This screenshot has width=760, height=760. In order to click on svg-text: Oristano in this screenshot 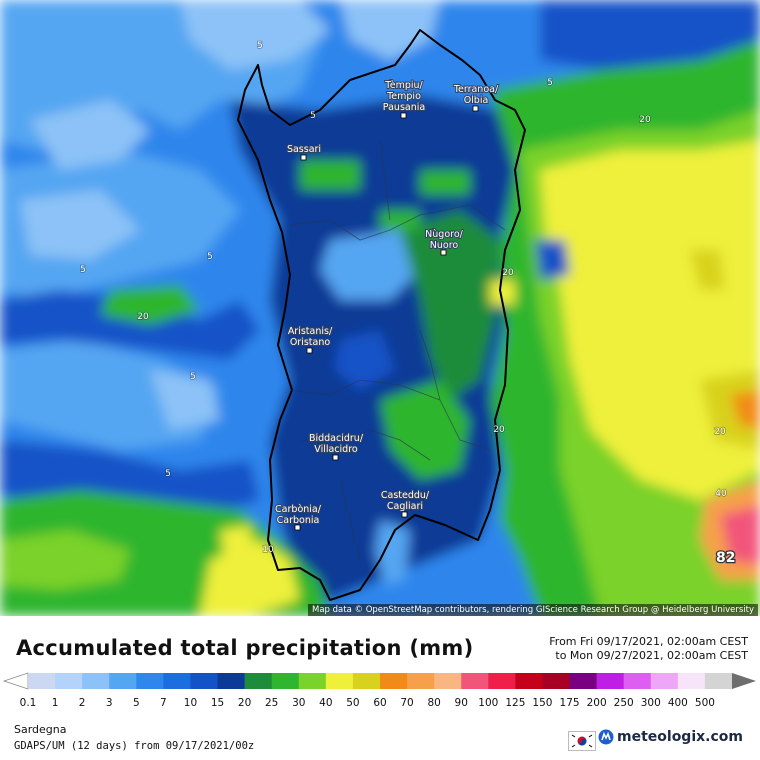, I will do `click(310, 342)`.